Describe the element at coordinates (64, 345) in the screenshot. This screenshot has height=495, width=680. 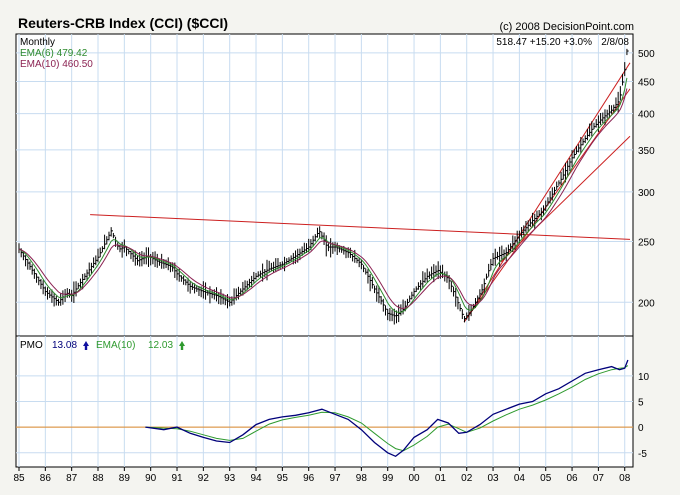
I see `pmo-legend-value: 13.08` at that location.